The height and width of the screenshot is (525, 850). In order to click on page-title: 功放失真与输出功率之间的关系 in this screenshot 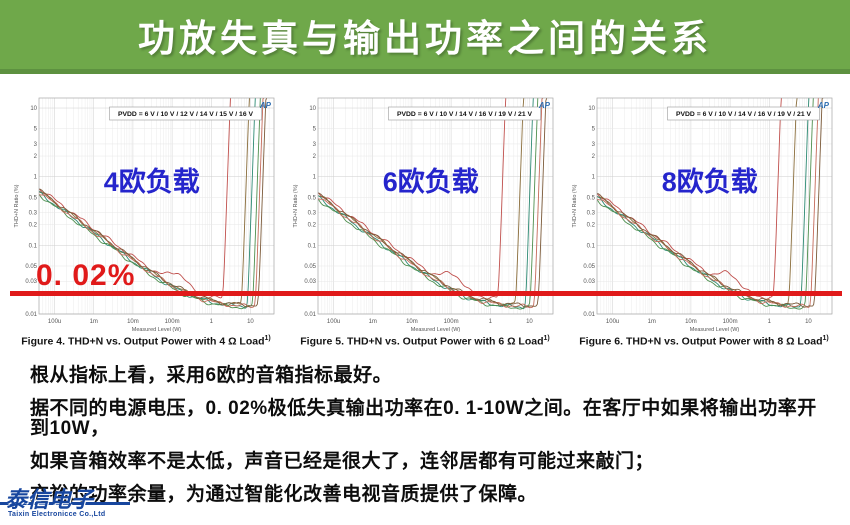, I will do `click(425, 38)`.